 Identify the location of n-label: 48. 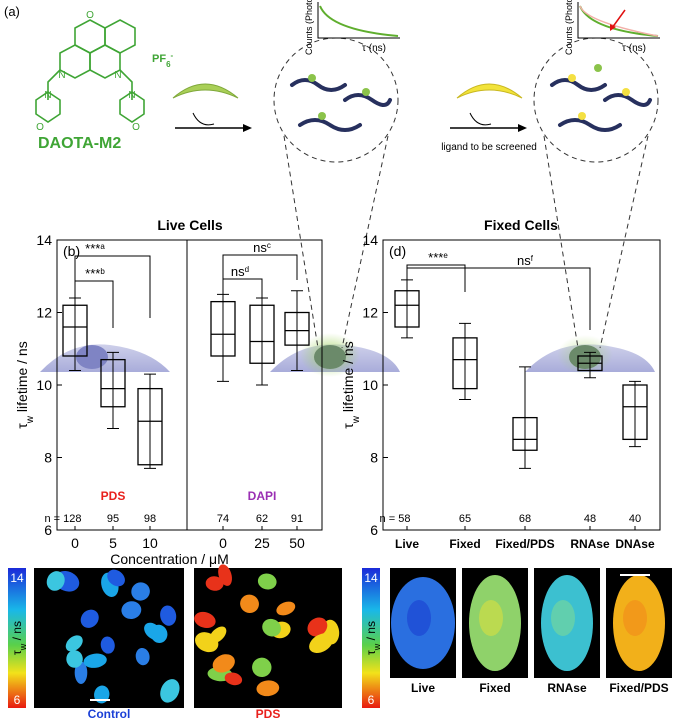
(590, 519).